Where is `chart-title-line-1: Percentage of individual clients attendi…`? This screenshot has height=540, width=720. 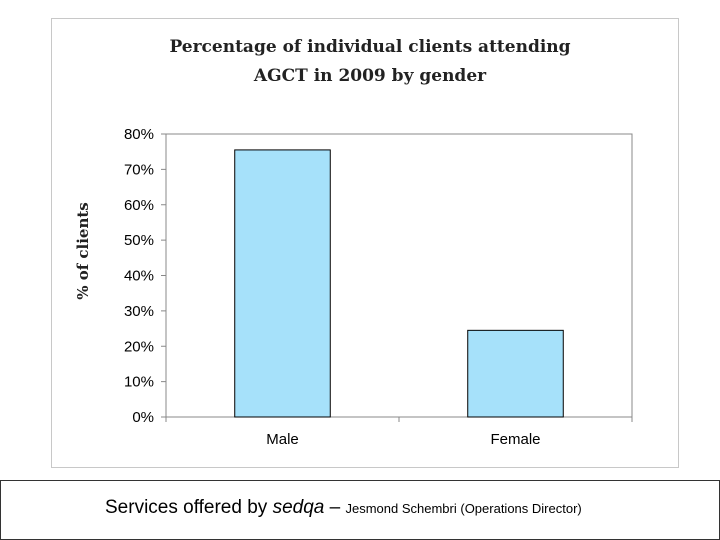
chart-title-line-1: Percentage of individual clients attendi… is located at coordinates (369, 47).